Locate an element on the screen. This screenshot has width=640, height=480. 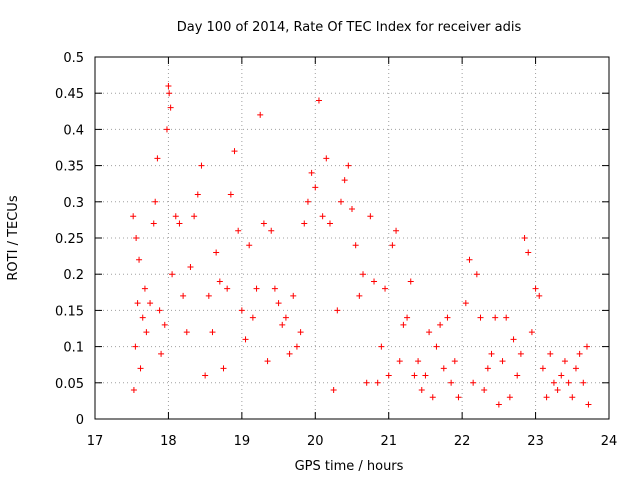
y-tick-label: 0.15 is located at coordinates (69, 311).